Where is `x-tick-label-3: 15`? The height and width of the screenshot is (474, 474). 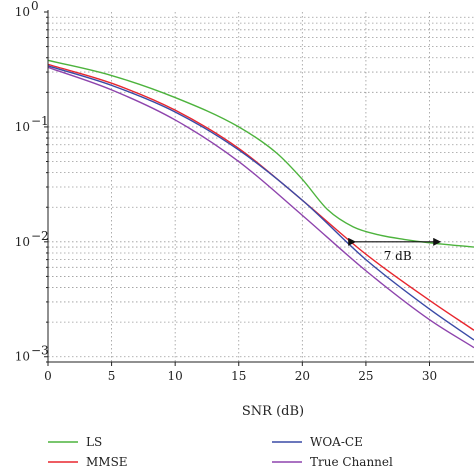 x-tick-label-3: 15 is located at coordinates (238, 376).